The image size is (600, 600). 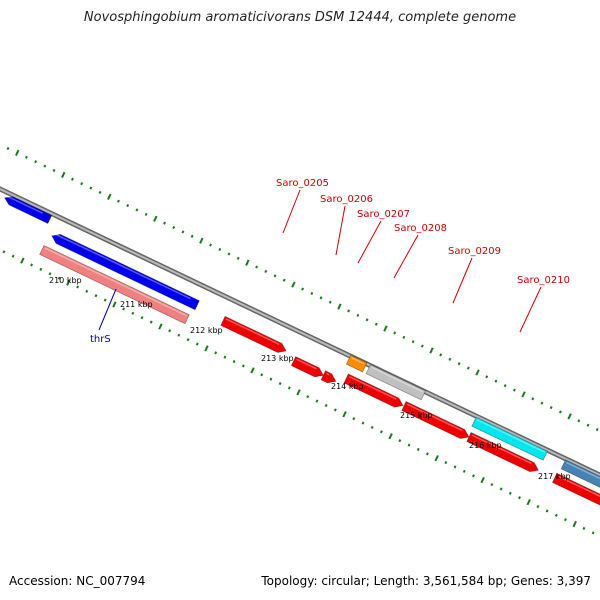 I want to click on kbp-label: 213 kbp, so click(x=277, y=358).